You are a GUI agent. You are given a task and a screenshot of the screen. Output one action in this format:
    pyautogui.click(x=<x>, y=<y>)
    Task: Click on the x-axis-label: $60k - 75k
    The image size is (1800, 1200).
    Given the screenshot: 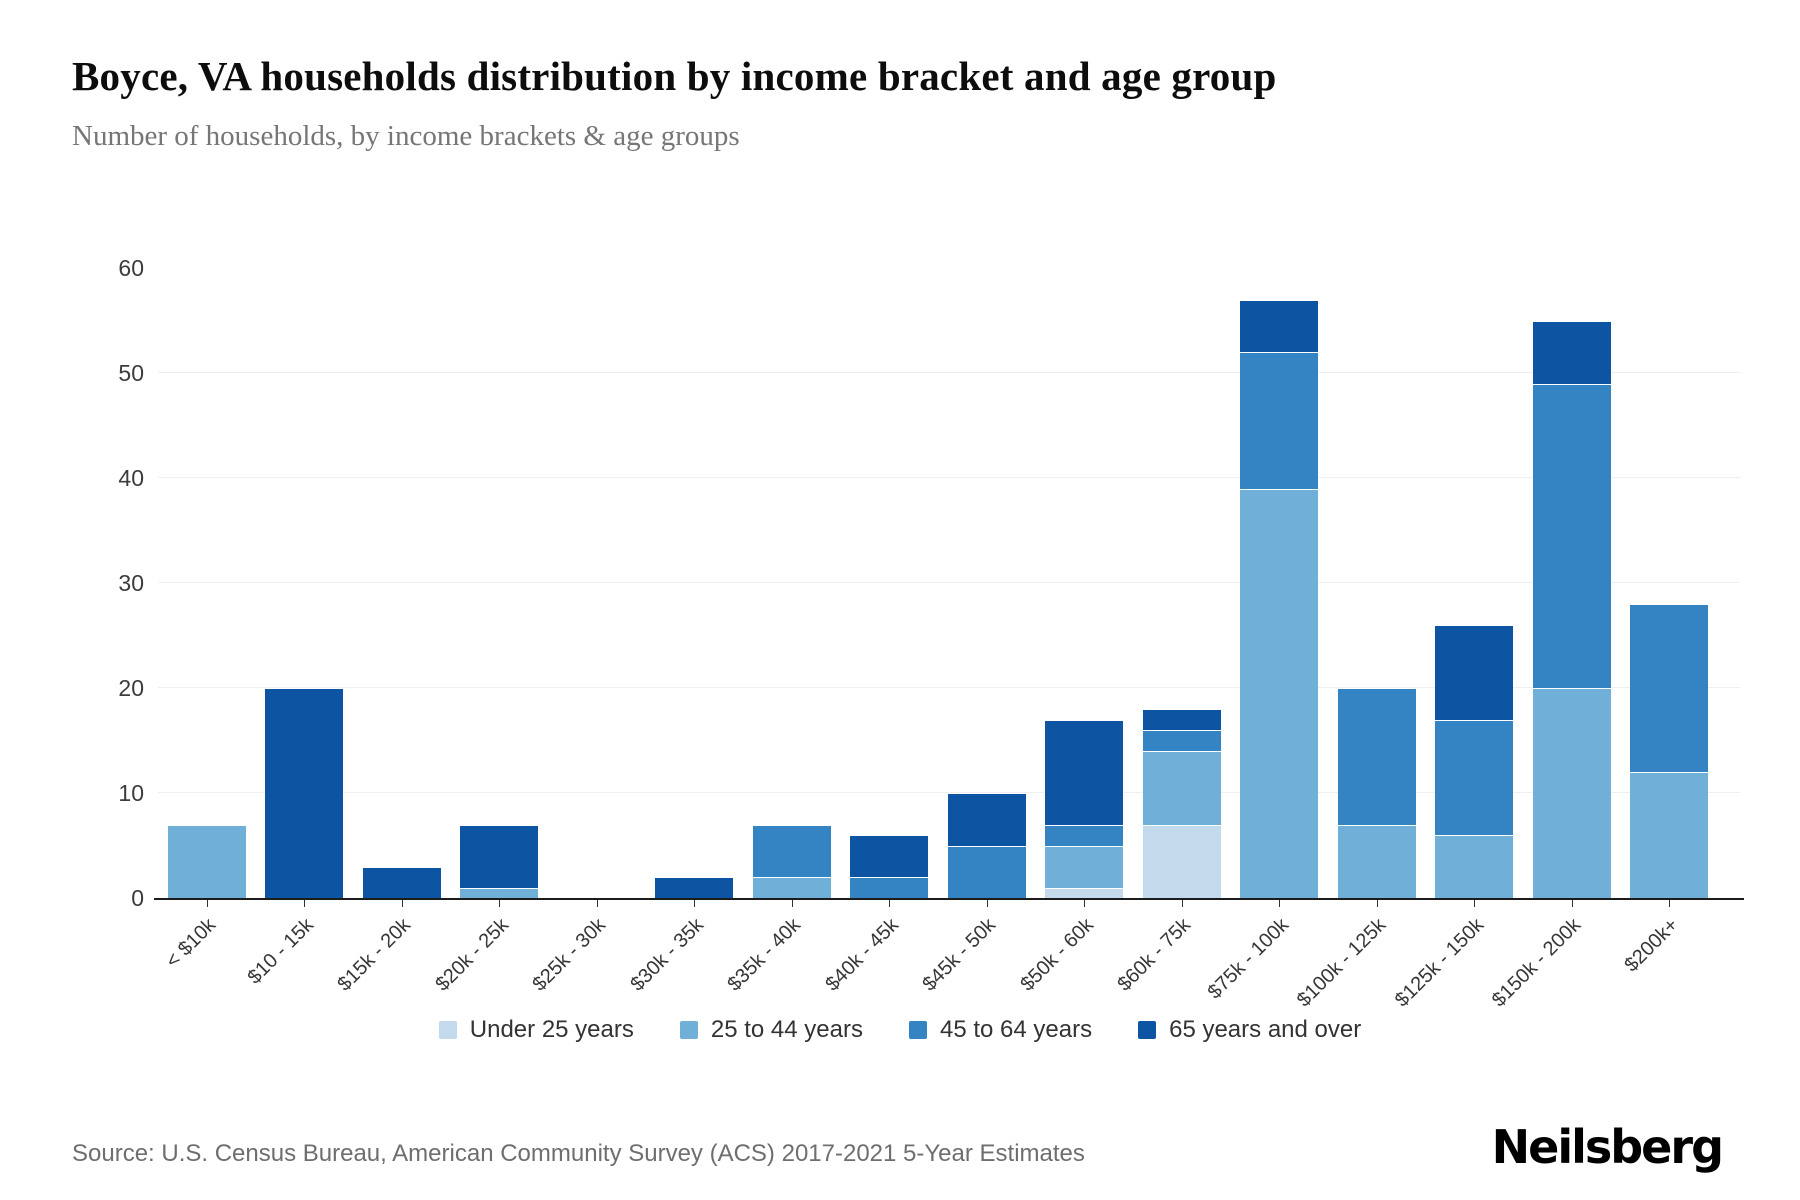 What is the action you would take?
    pyautogui.click(x=1154, y=955)
    